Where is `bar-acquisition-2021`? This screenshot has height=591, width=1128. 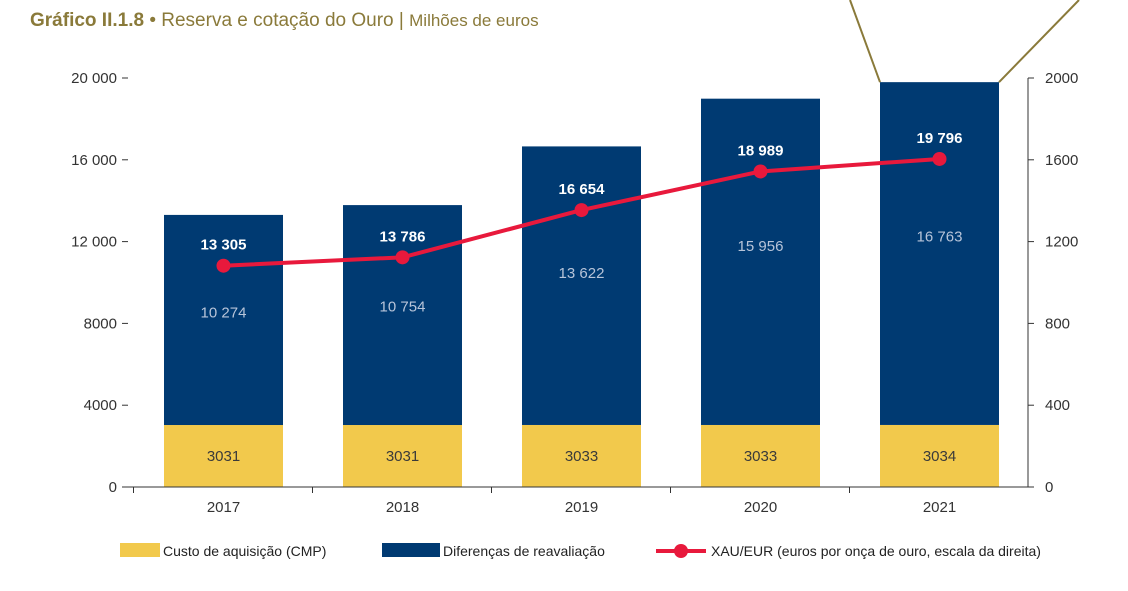 bar-acquisition-2021 is located at coordinates (939, 455).